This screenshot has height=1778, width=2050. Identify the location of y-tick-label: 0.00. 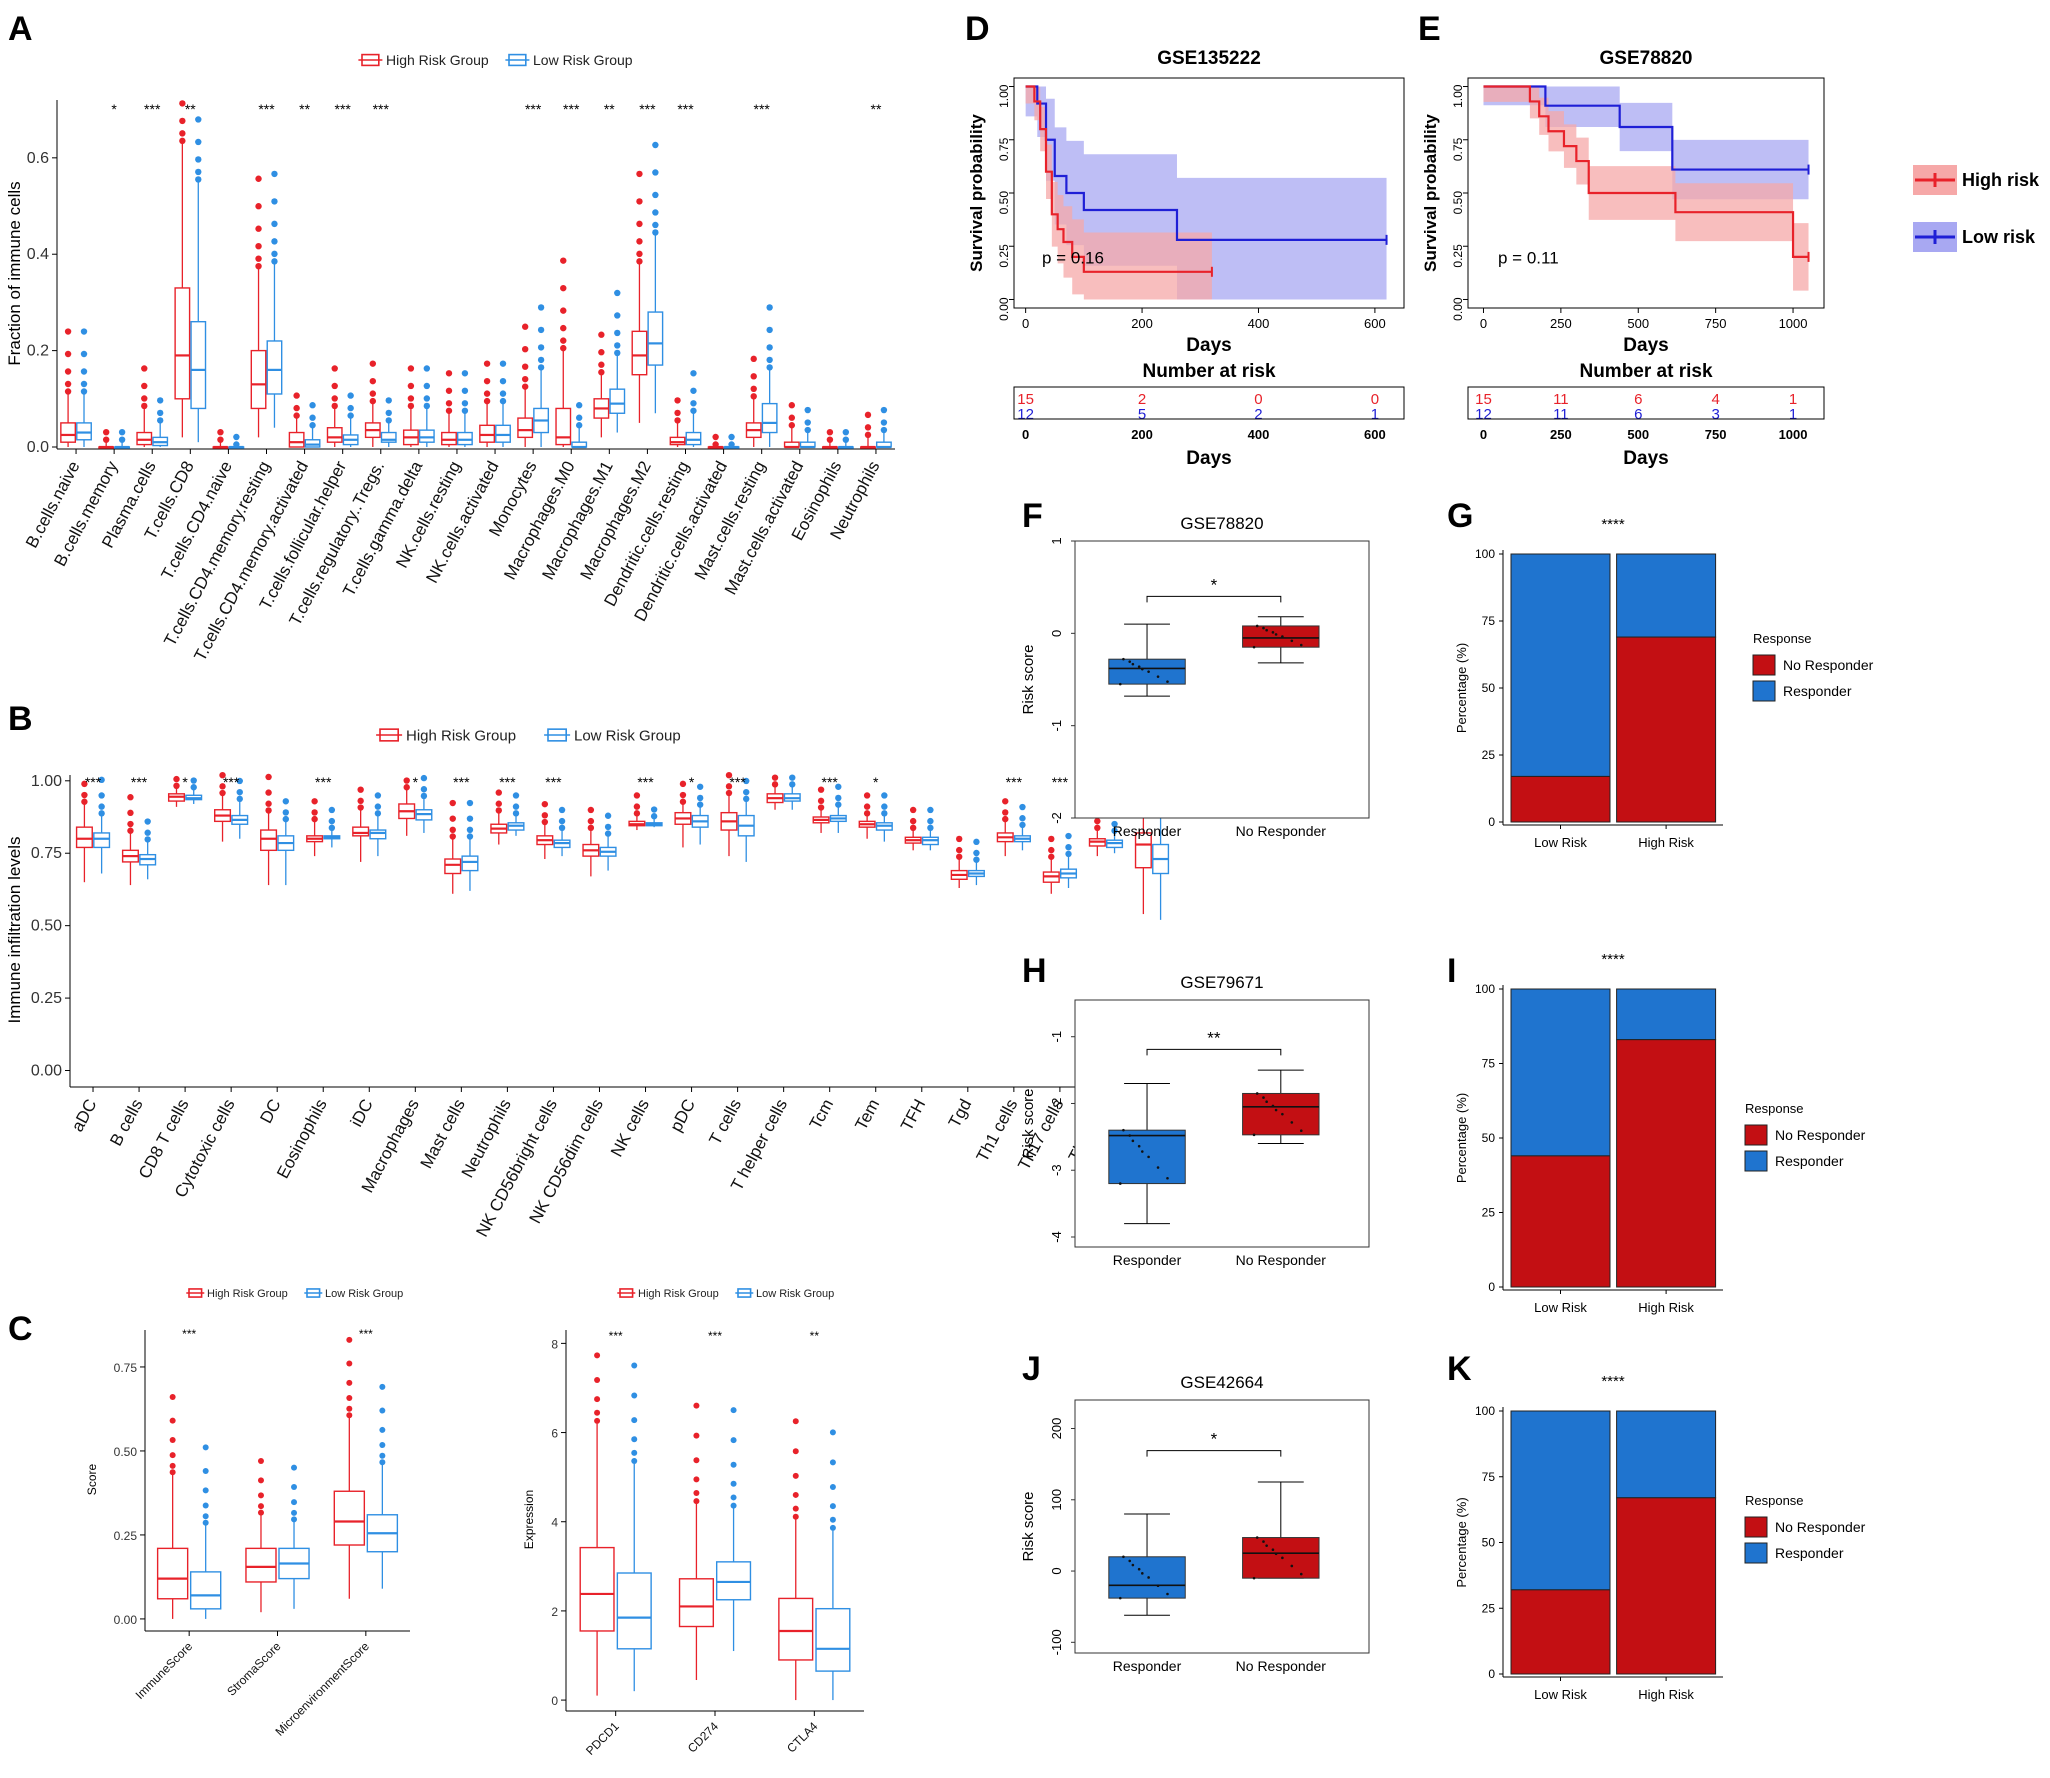
(1458, 309).